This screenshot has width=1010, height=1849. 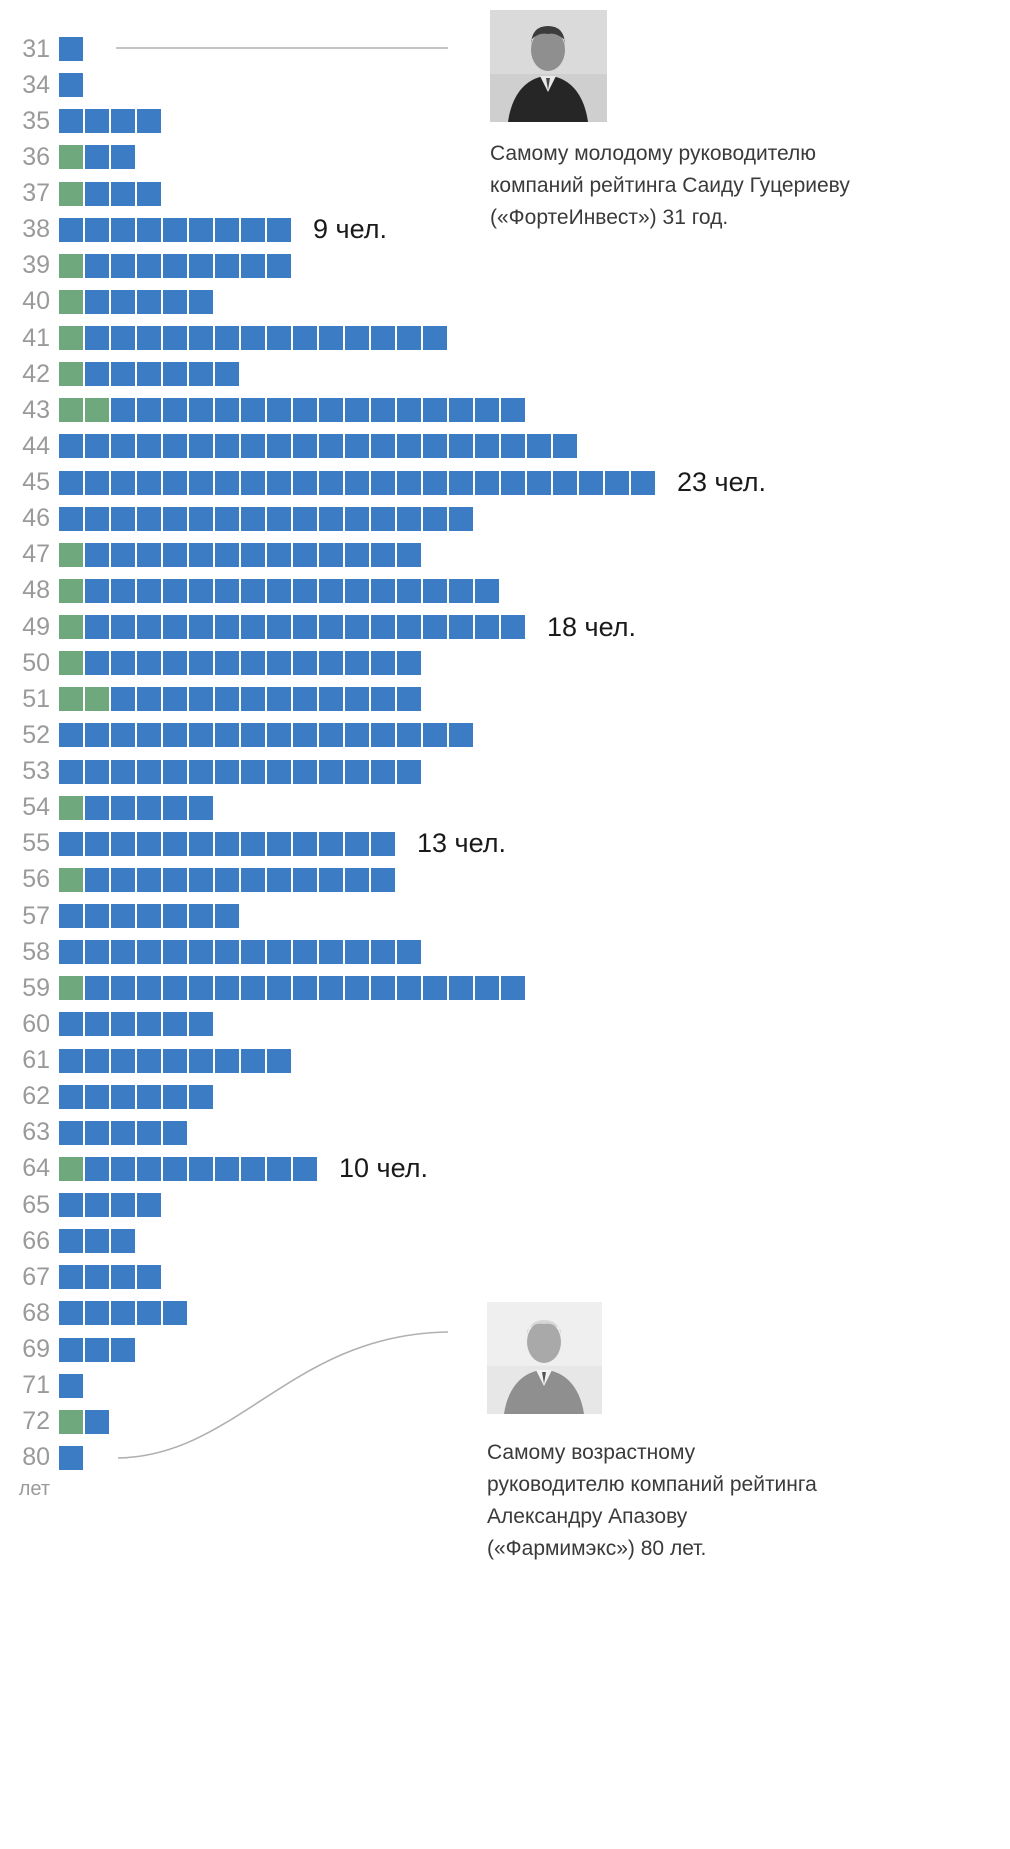 What do you see at coordinates (388, 85) in the screenshot?
I see `chart-row: 34` at bounding box center [388, 85].